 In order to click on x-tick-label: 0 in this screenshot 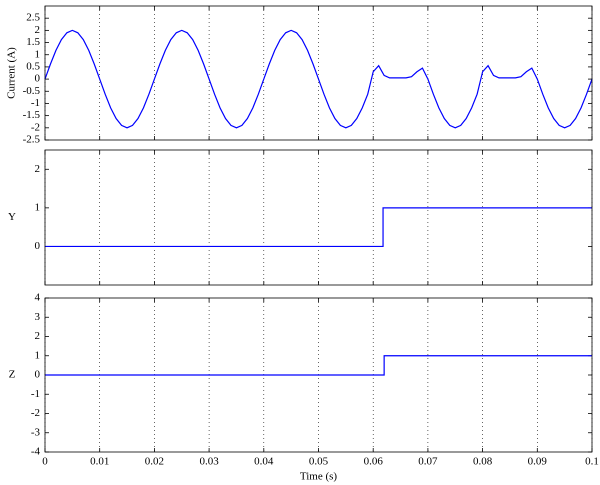, I will do `click(45, 462)`.